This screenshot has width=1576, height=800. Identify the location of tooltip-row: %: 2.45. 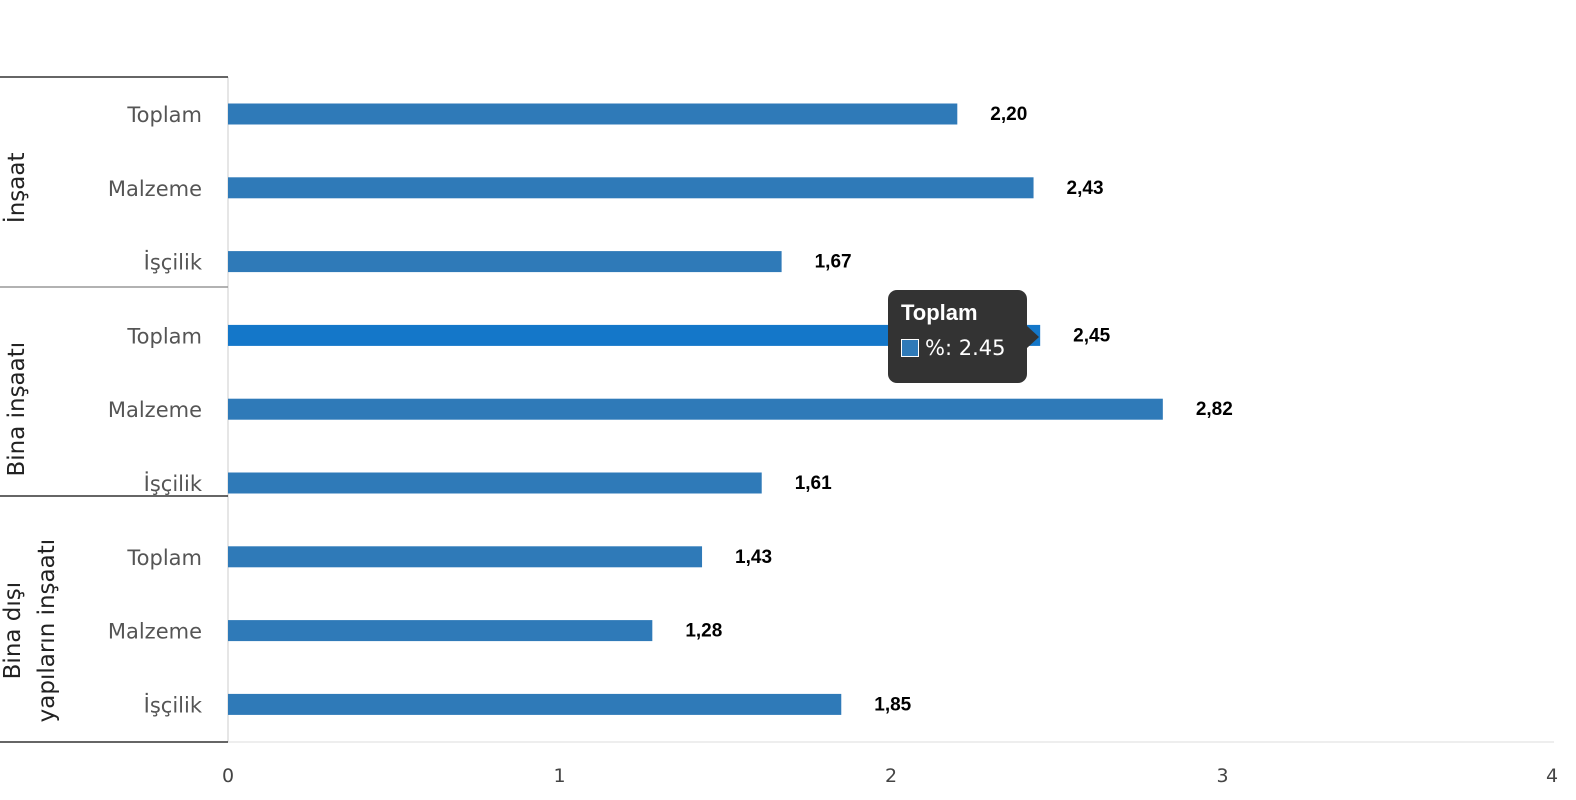
(957, 348).